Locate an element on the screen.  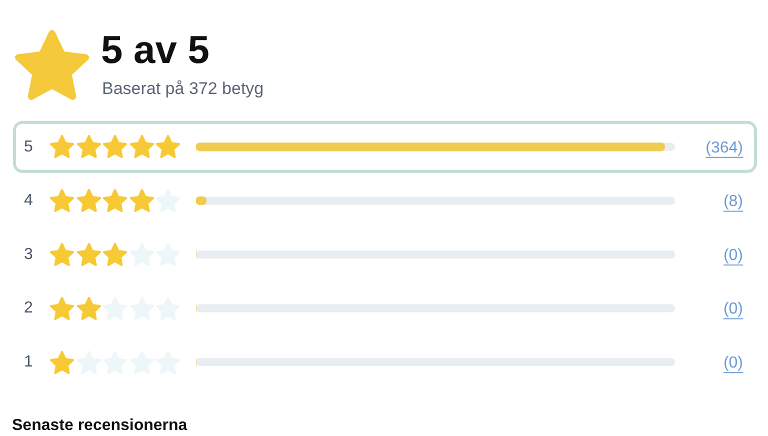
chart-subtitle: Baserat på 372 betyg is located at coordinates (183, 88).